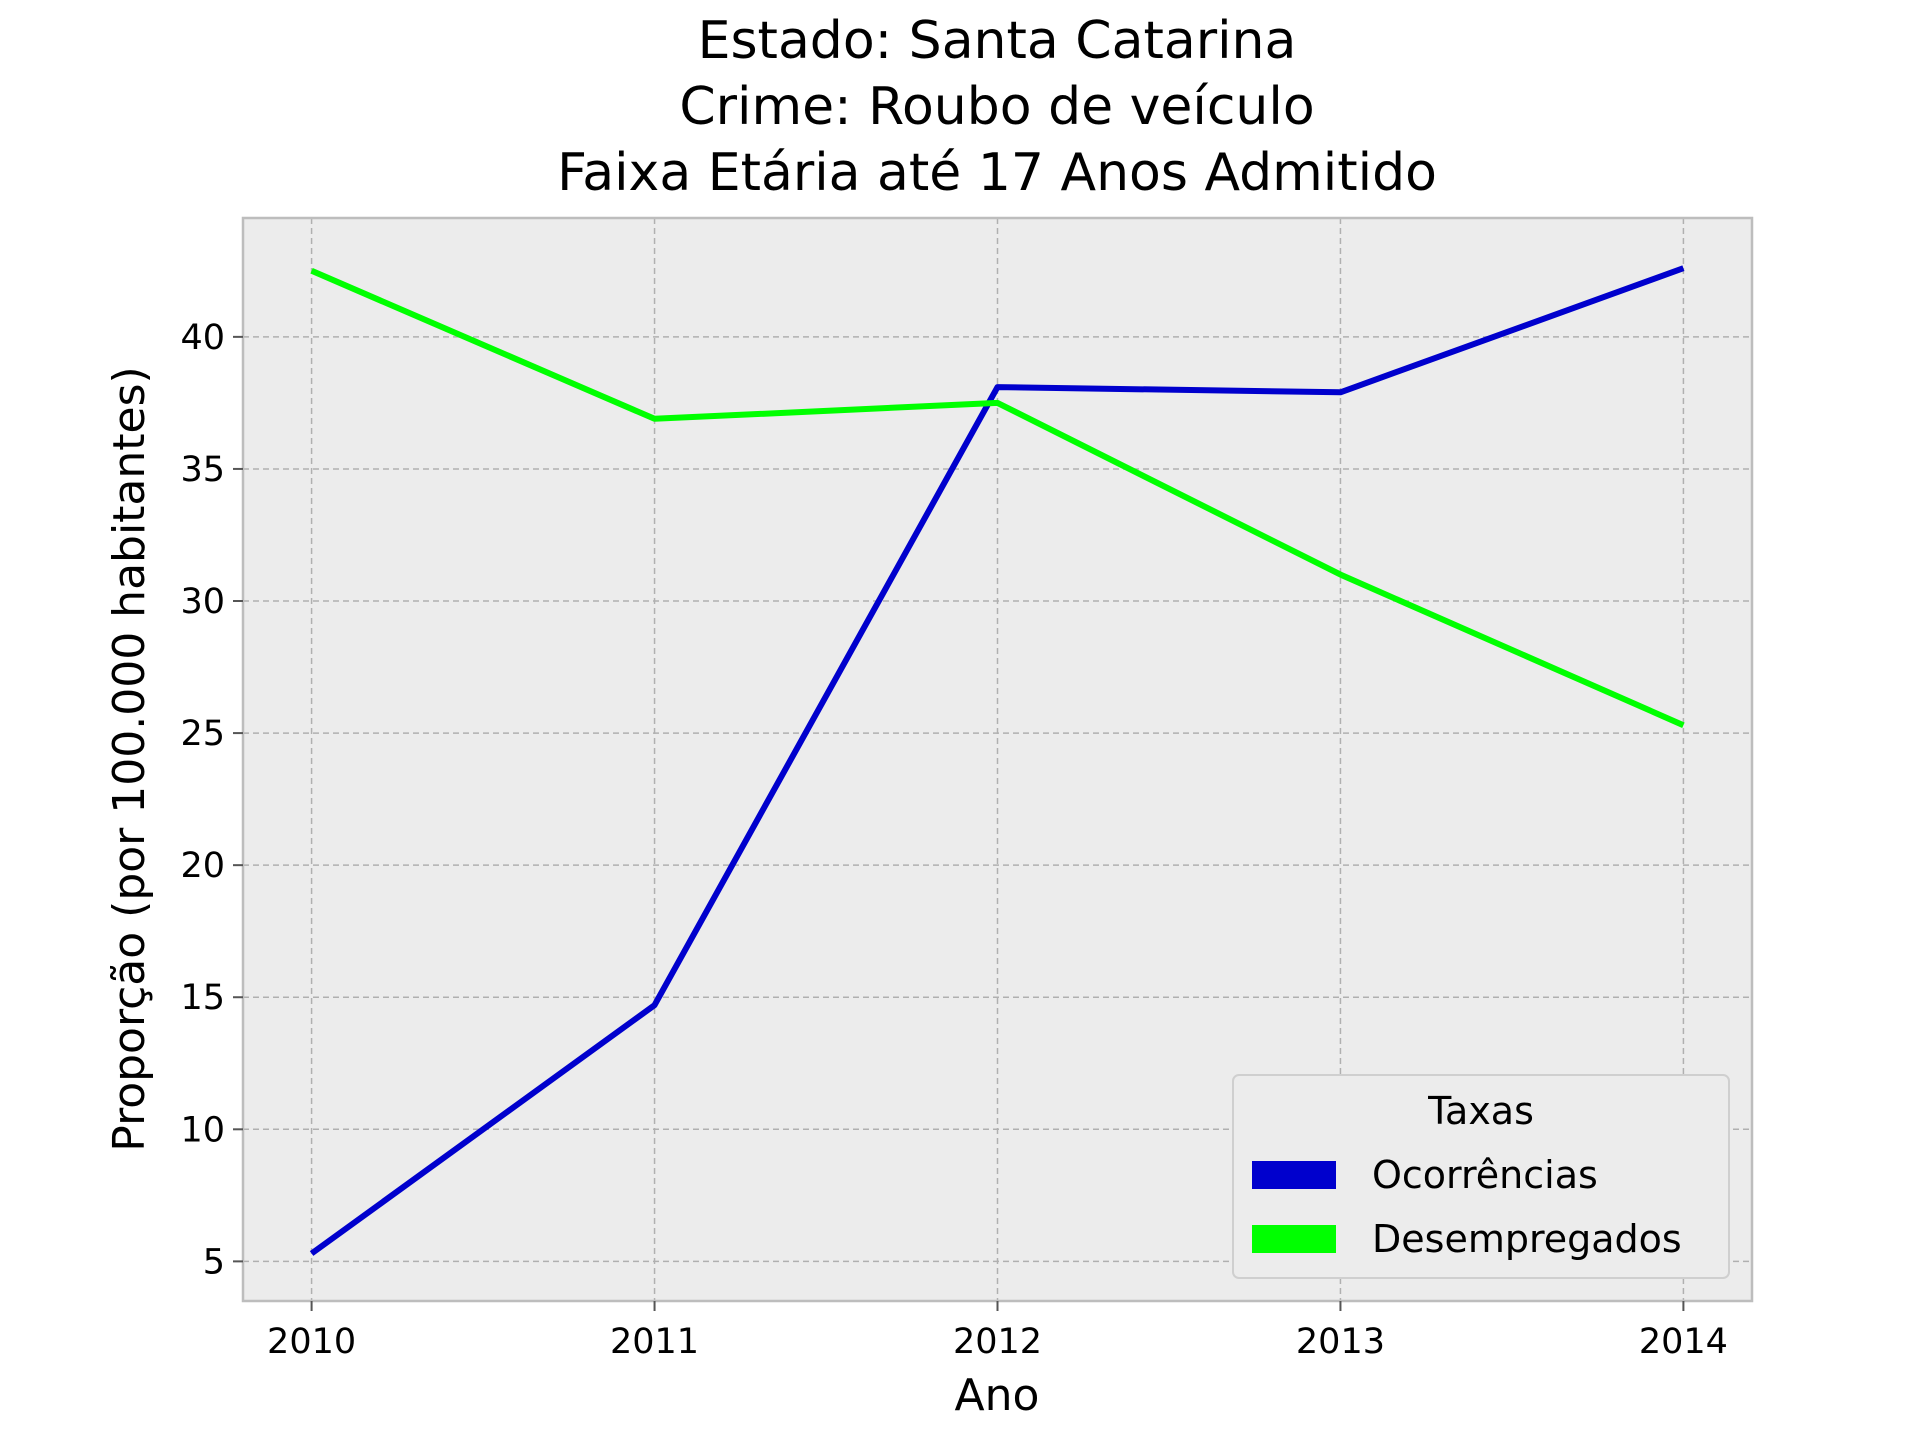 The image size is (1920, 1440). Describe the element at coordinates (1294, 1175) in the screenshot. I see `legend-swatch-ocorrencias` at that location.